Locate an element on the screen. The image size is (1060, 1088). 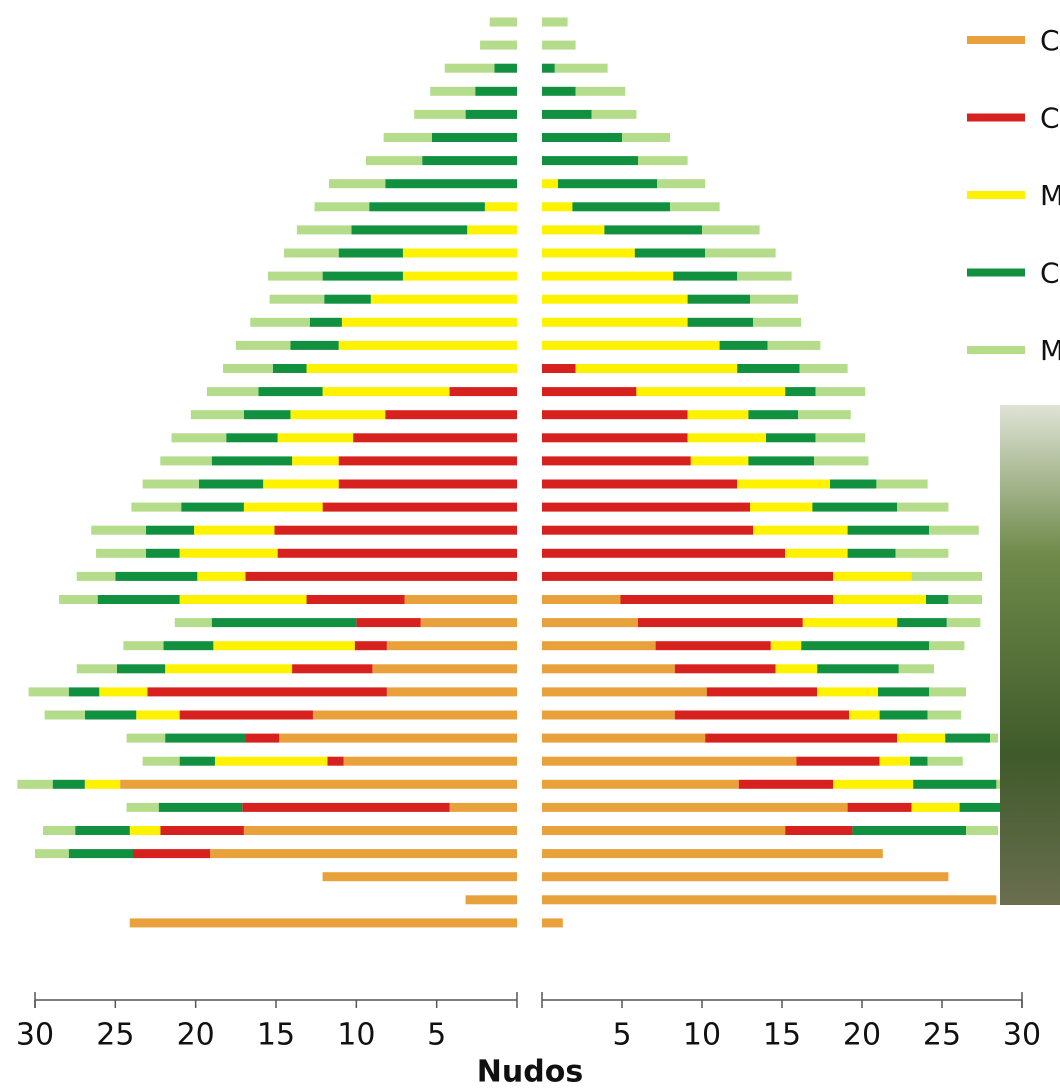
x-tick-label: 30 is located at coordinates (35, 1035).